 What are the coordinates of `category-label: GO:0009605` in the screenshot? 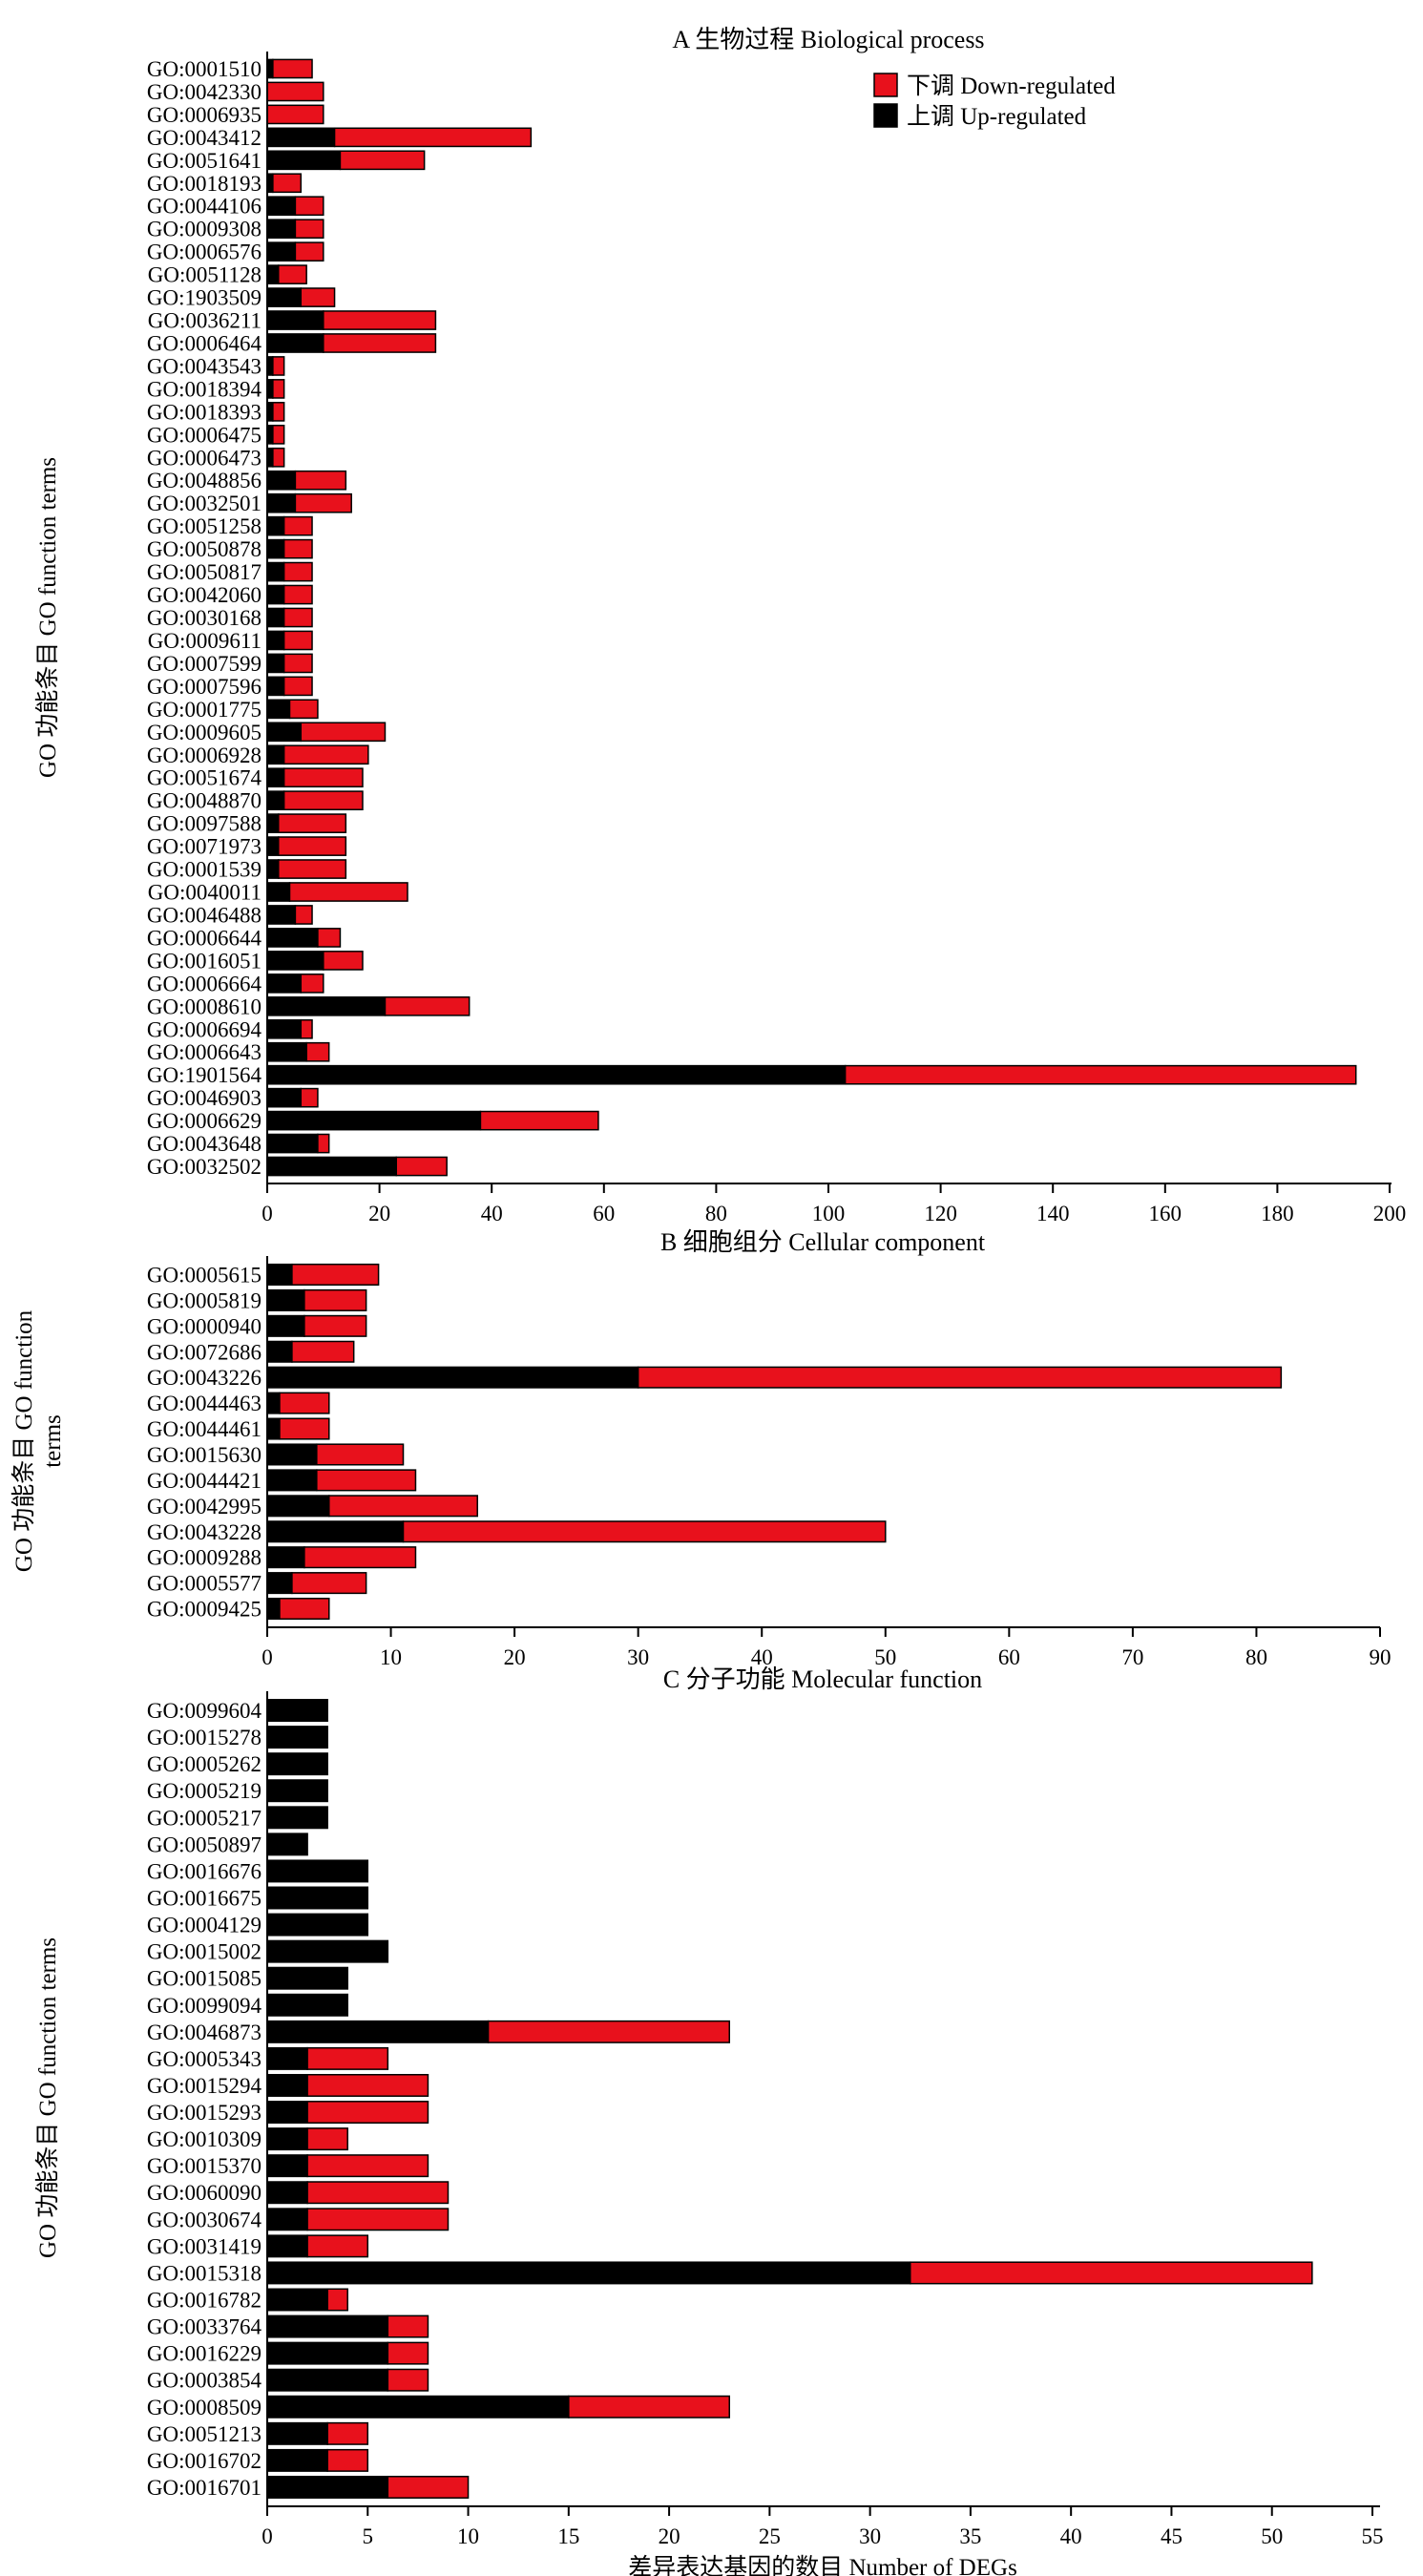 It's located at (204, 732).